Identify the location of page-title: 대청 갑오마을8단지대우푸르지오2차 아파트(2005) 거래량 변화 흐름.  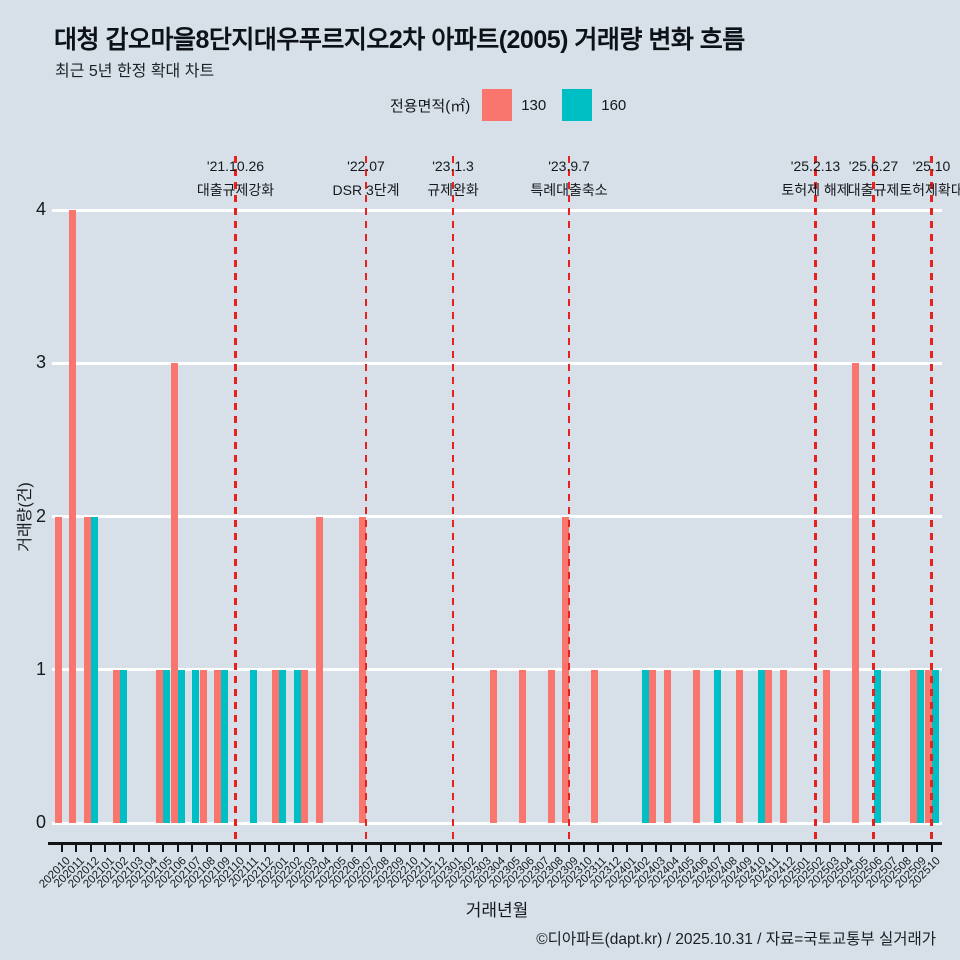
(399, 40).